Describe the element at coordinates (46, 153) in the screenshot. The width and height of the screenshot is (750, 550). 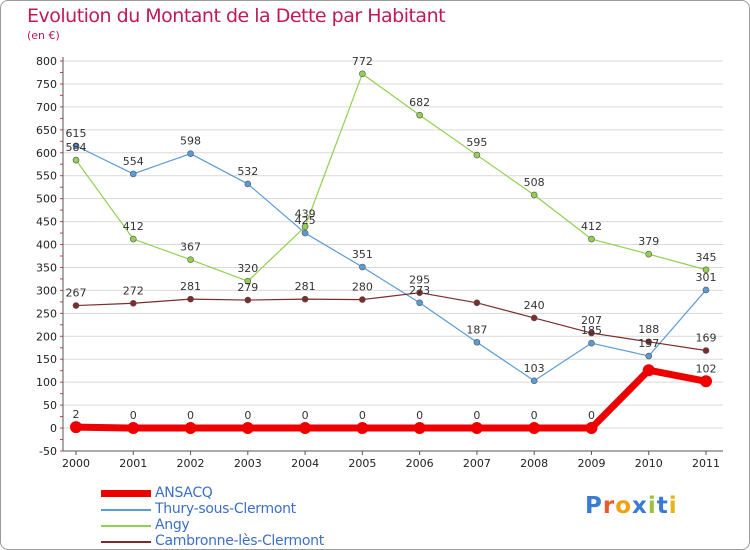
I see `y-tick-label: 600` at that location.